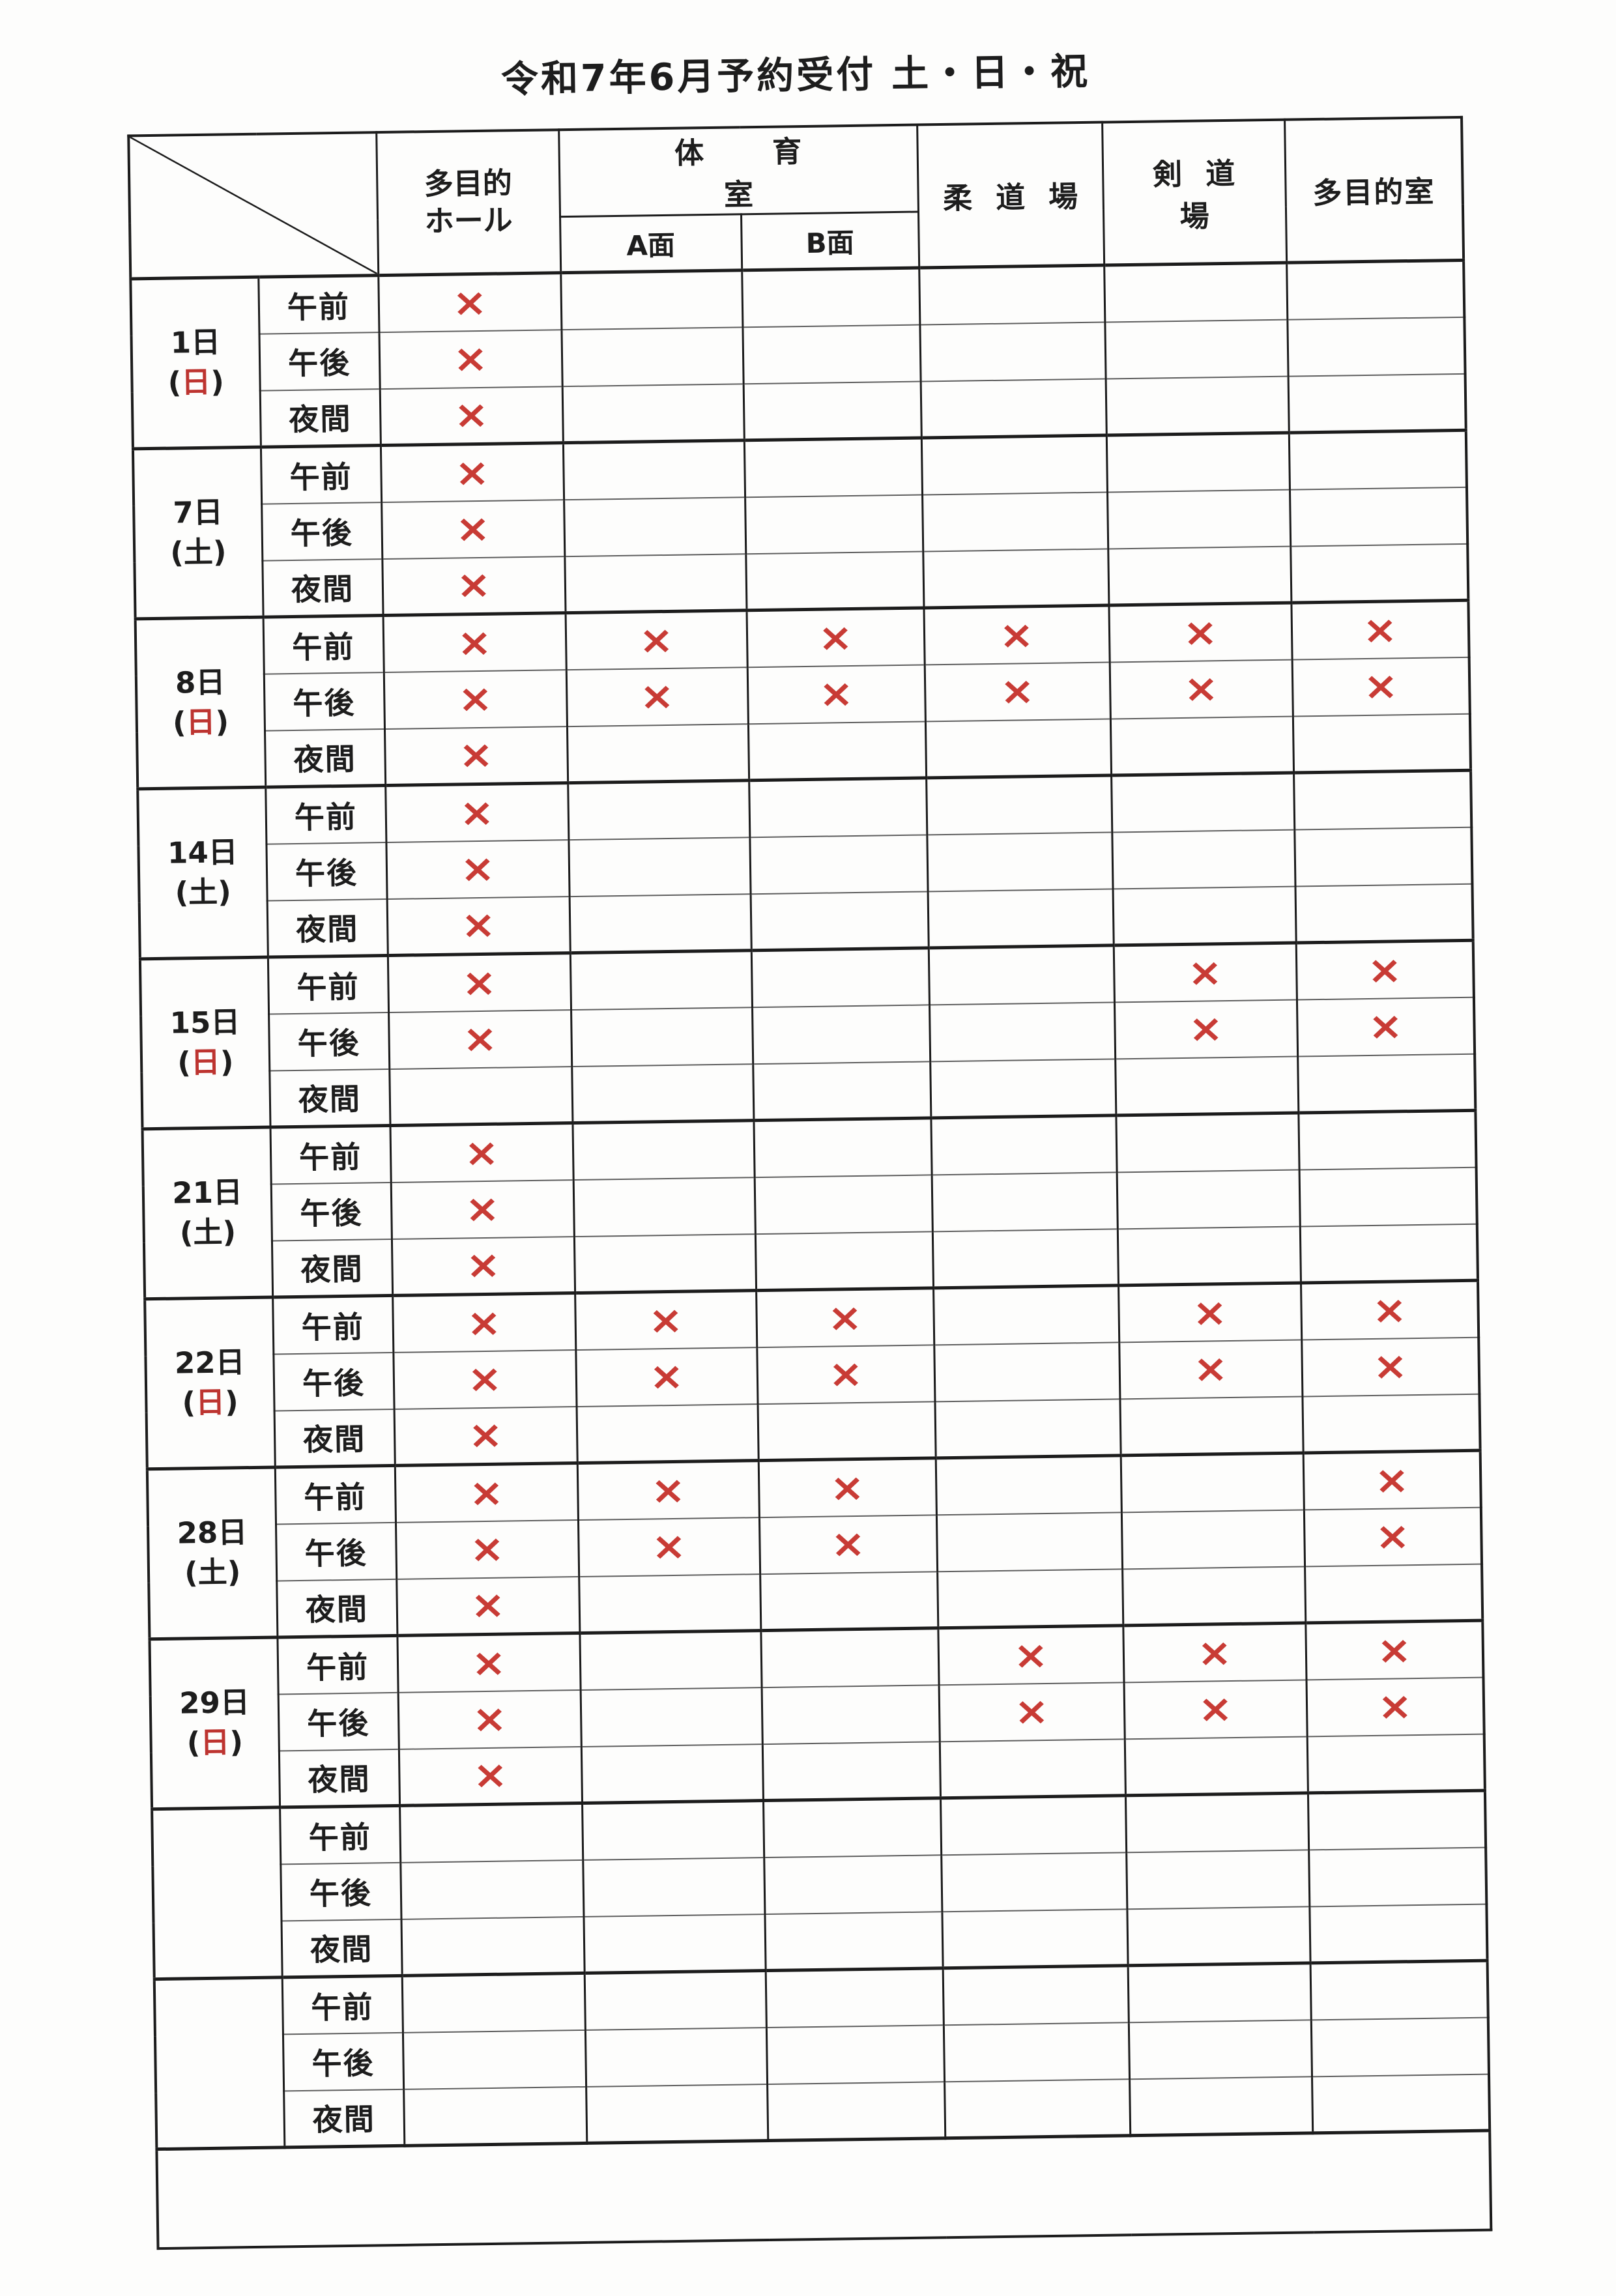  What do you see at coordinates (207, 1193) in the screenshot?
I see `date-label: 21日` at bounding box center [207, 1193].